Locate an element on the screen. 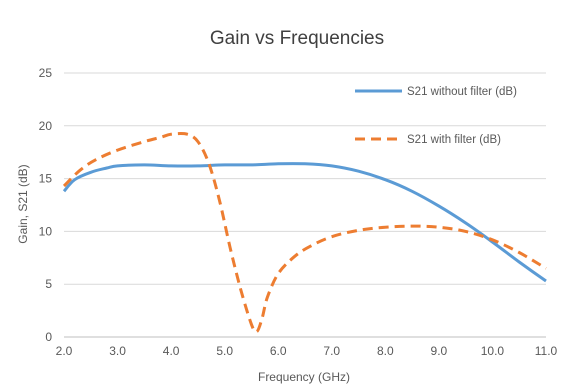 This screenshot has height=385, width=577. y-tick-labels: 0 5 10 15 20 25 is located at coordinates (46, 205).